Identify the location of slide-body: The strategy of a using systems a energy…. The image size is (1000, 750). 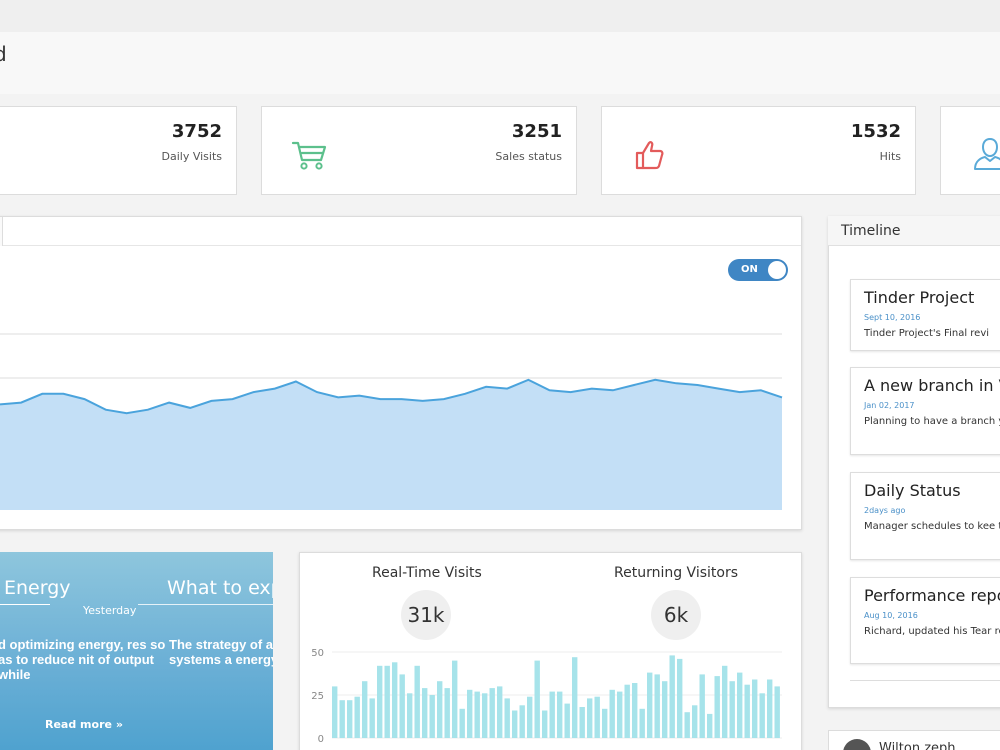
(221, 652).